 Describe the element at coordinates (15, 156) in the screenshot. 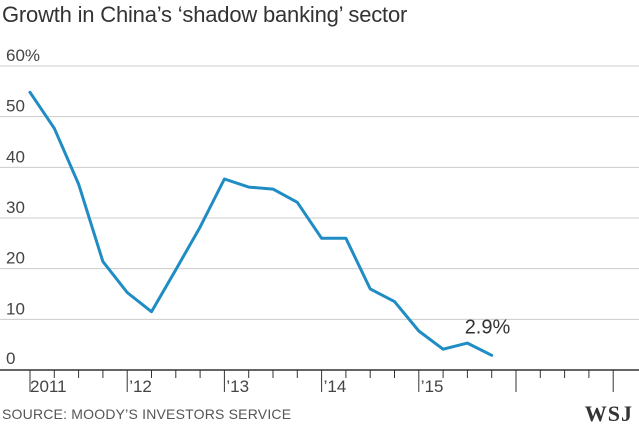

I see `y-tick-label: 40` at that location.